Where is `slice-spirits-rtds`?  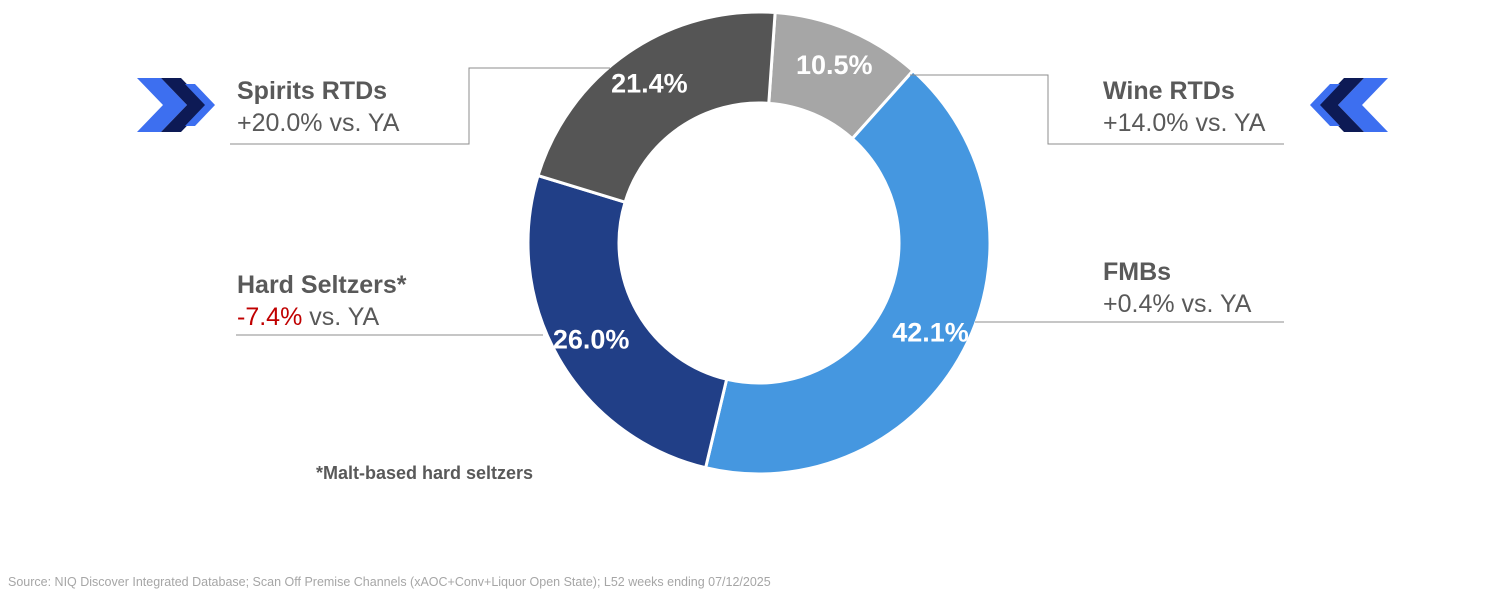 slice-spirits-rtds is located at coordinates (656, 107).